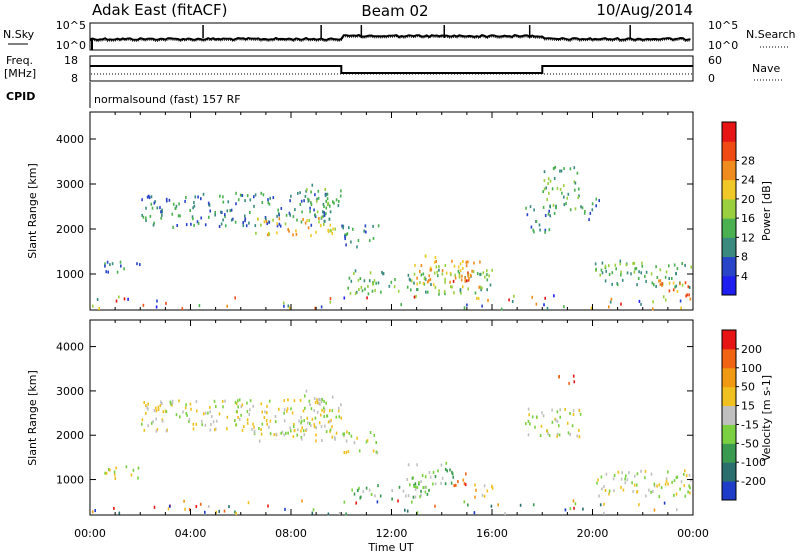  I want to click on colorbar-swatch, so click(729, 266).